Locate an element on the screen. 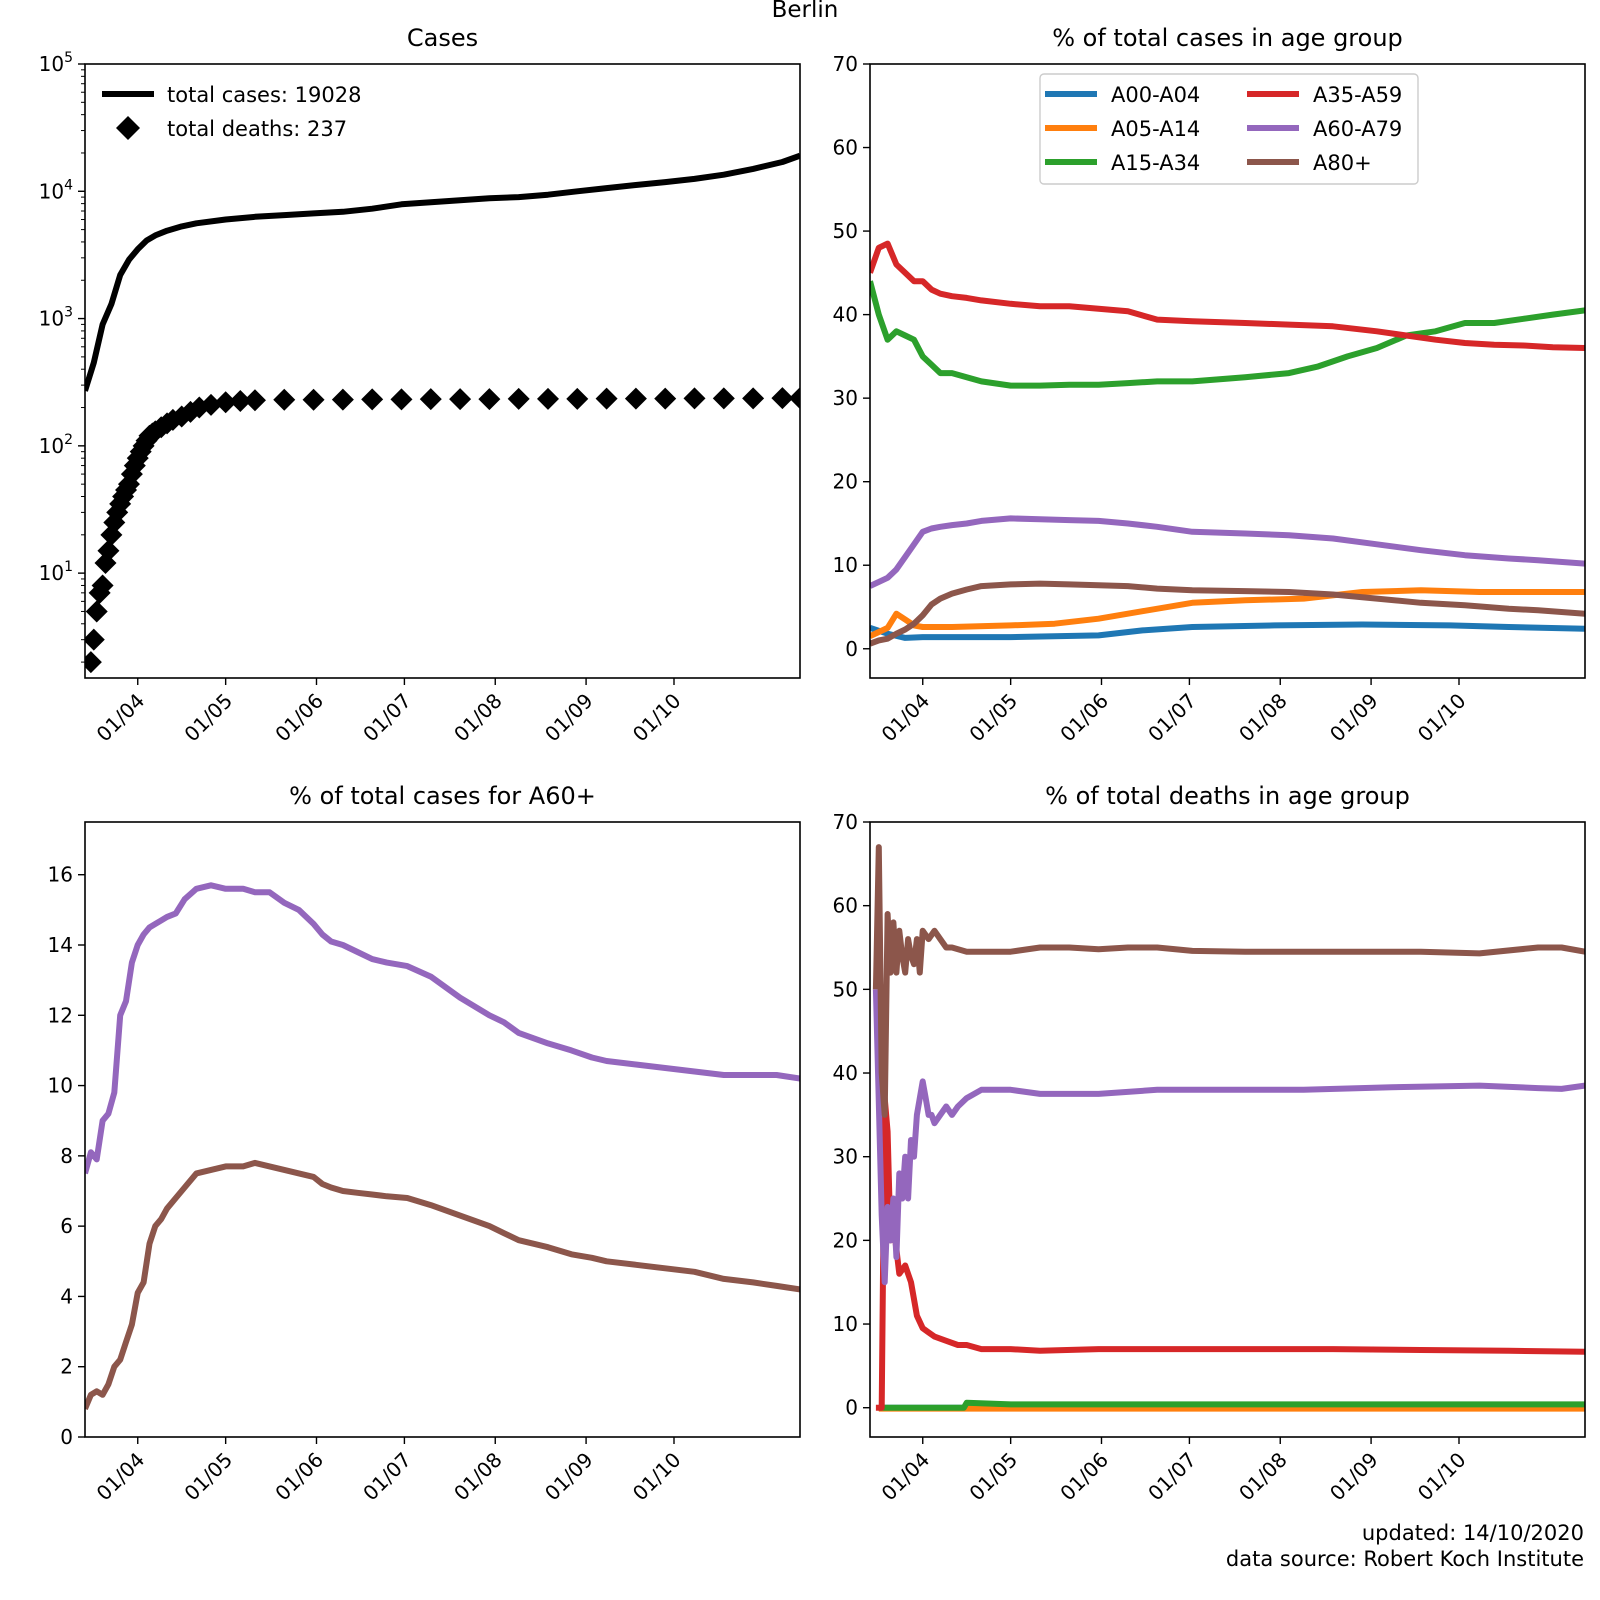  legend-label-A35-A59: A35-A59 is located at coordinates (1357, 95).